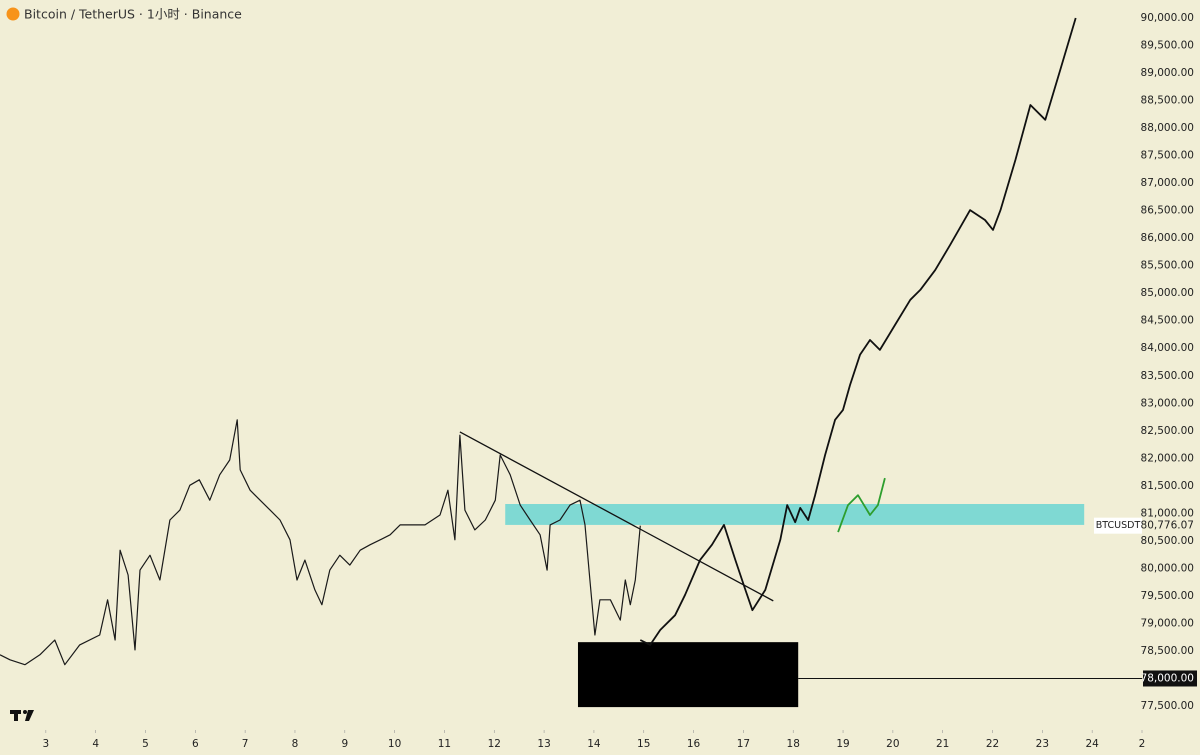 This screenshot has width=1200, height=755. Describe the element at coordinates (13, 14) in the screenshot. I see `symbol-icon` at that location.